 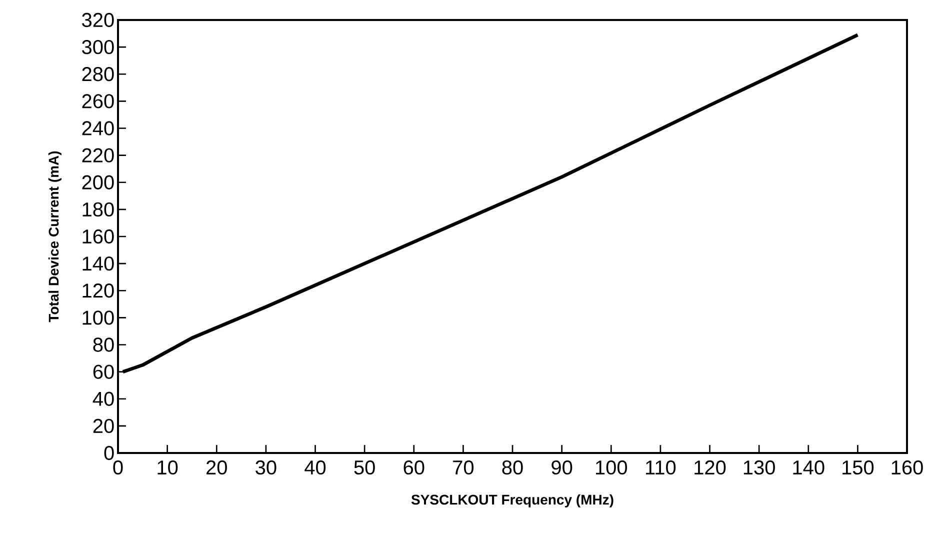 What do you see at coordinates (364, 467) in the screenshot?
I see `x-tick-label: 50` at bounding box center [364, 467].